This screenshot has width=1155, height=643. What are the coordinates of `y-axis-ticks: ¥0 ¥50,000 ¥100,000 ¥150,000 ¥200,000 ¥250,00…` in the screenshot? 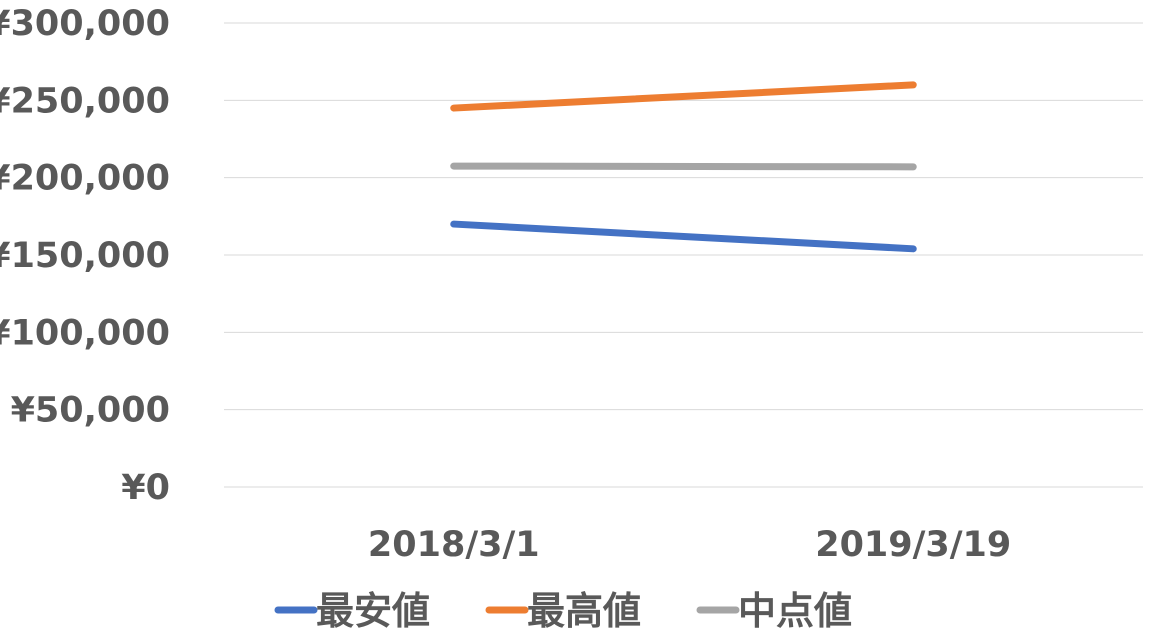 It's located at (85, 256).